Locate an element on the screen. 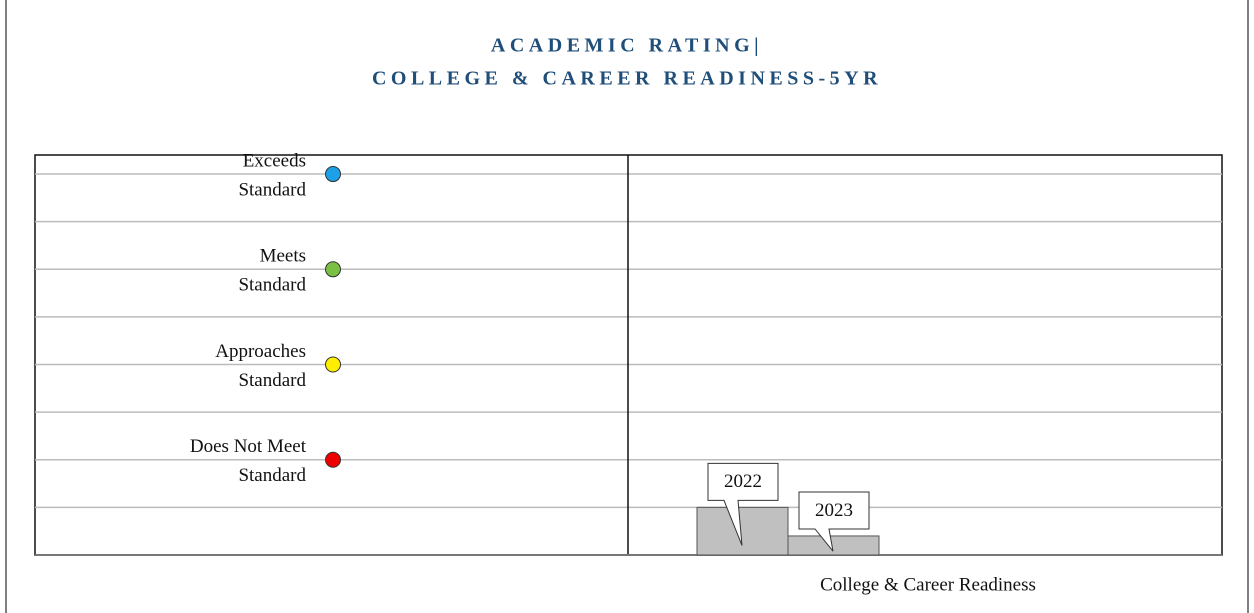 The image size is (1254, 613). level-label: Exceeds is located at coordinates (274, 160).